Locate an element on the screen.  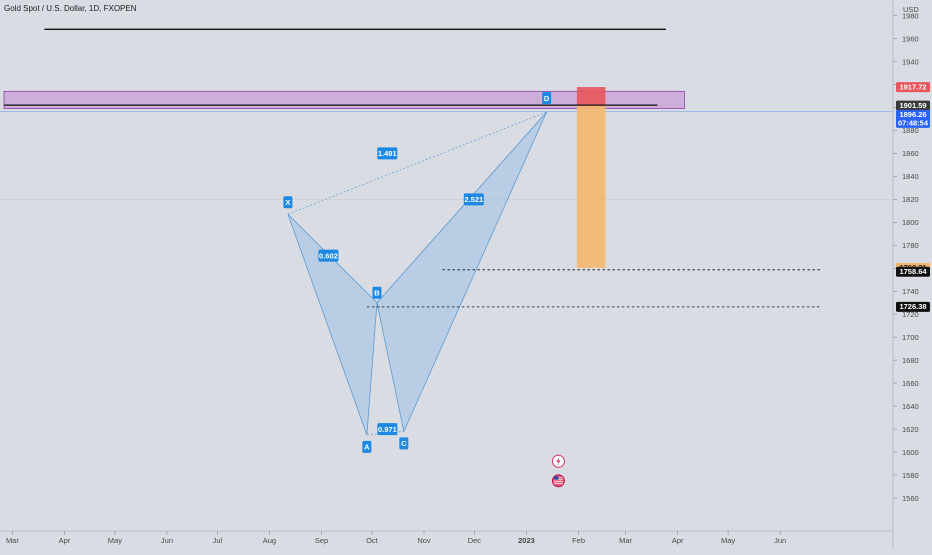
y-tick-label: 1960 is located at coordinates (910, 38).